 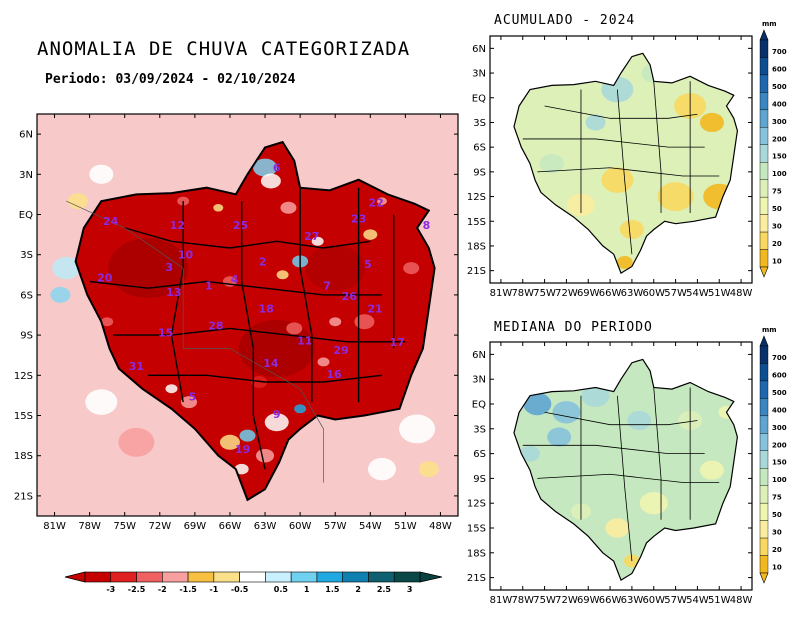 What do you see at coordinates (777, 209) in the screenshot?
I see `acc-vcolorbar-label: 50` at bounding box center [777, 209].